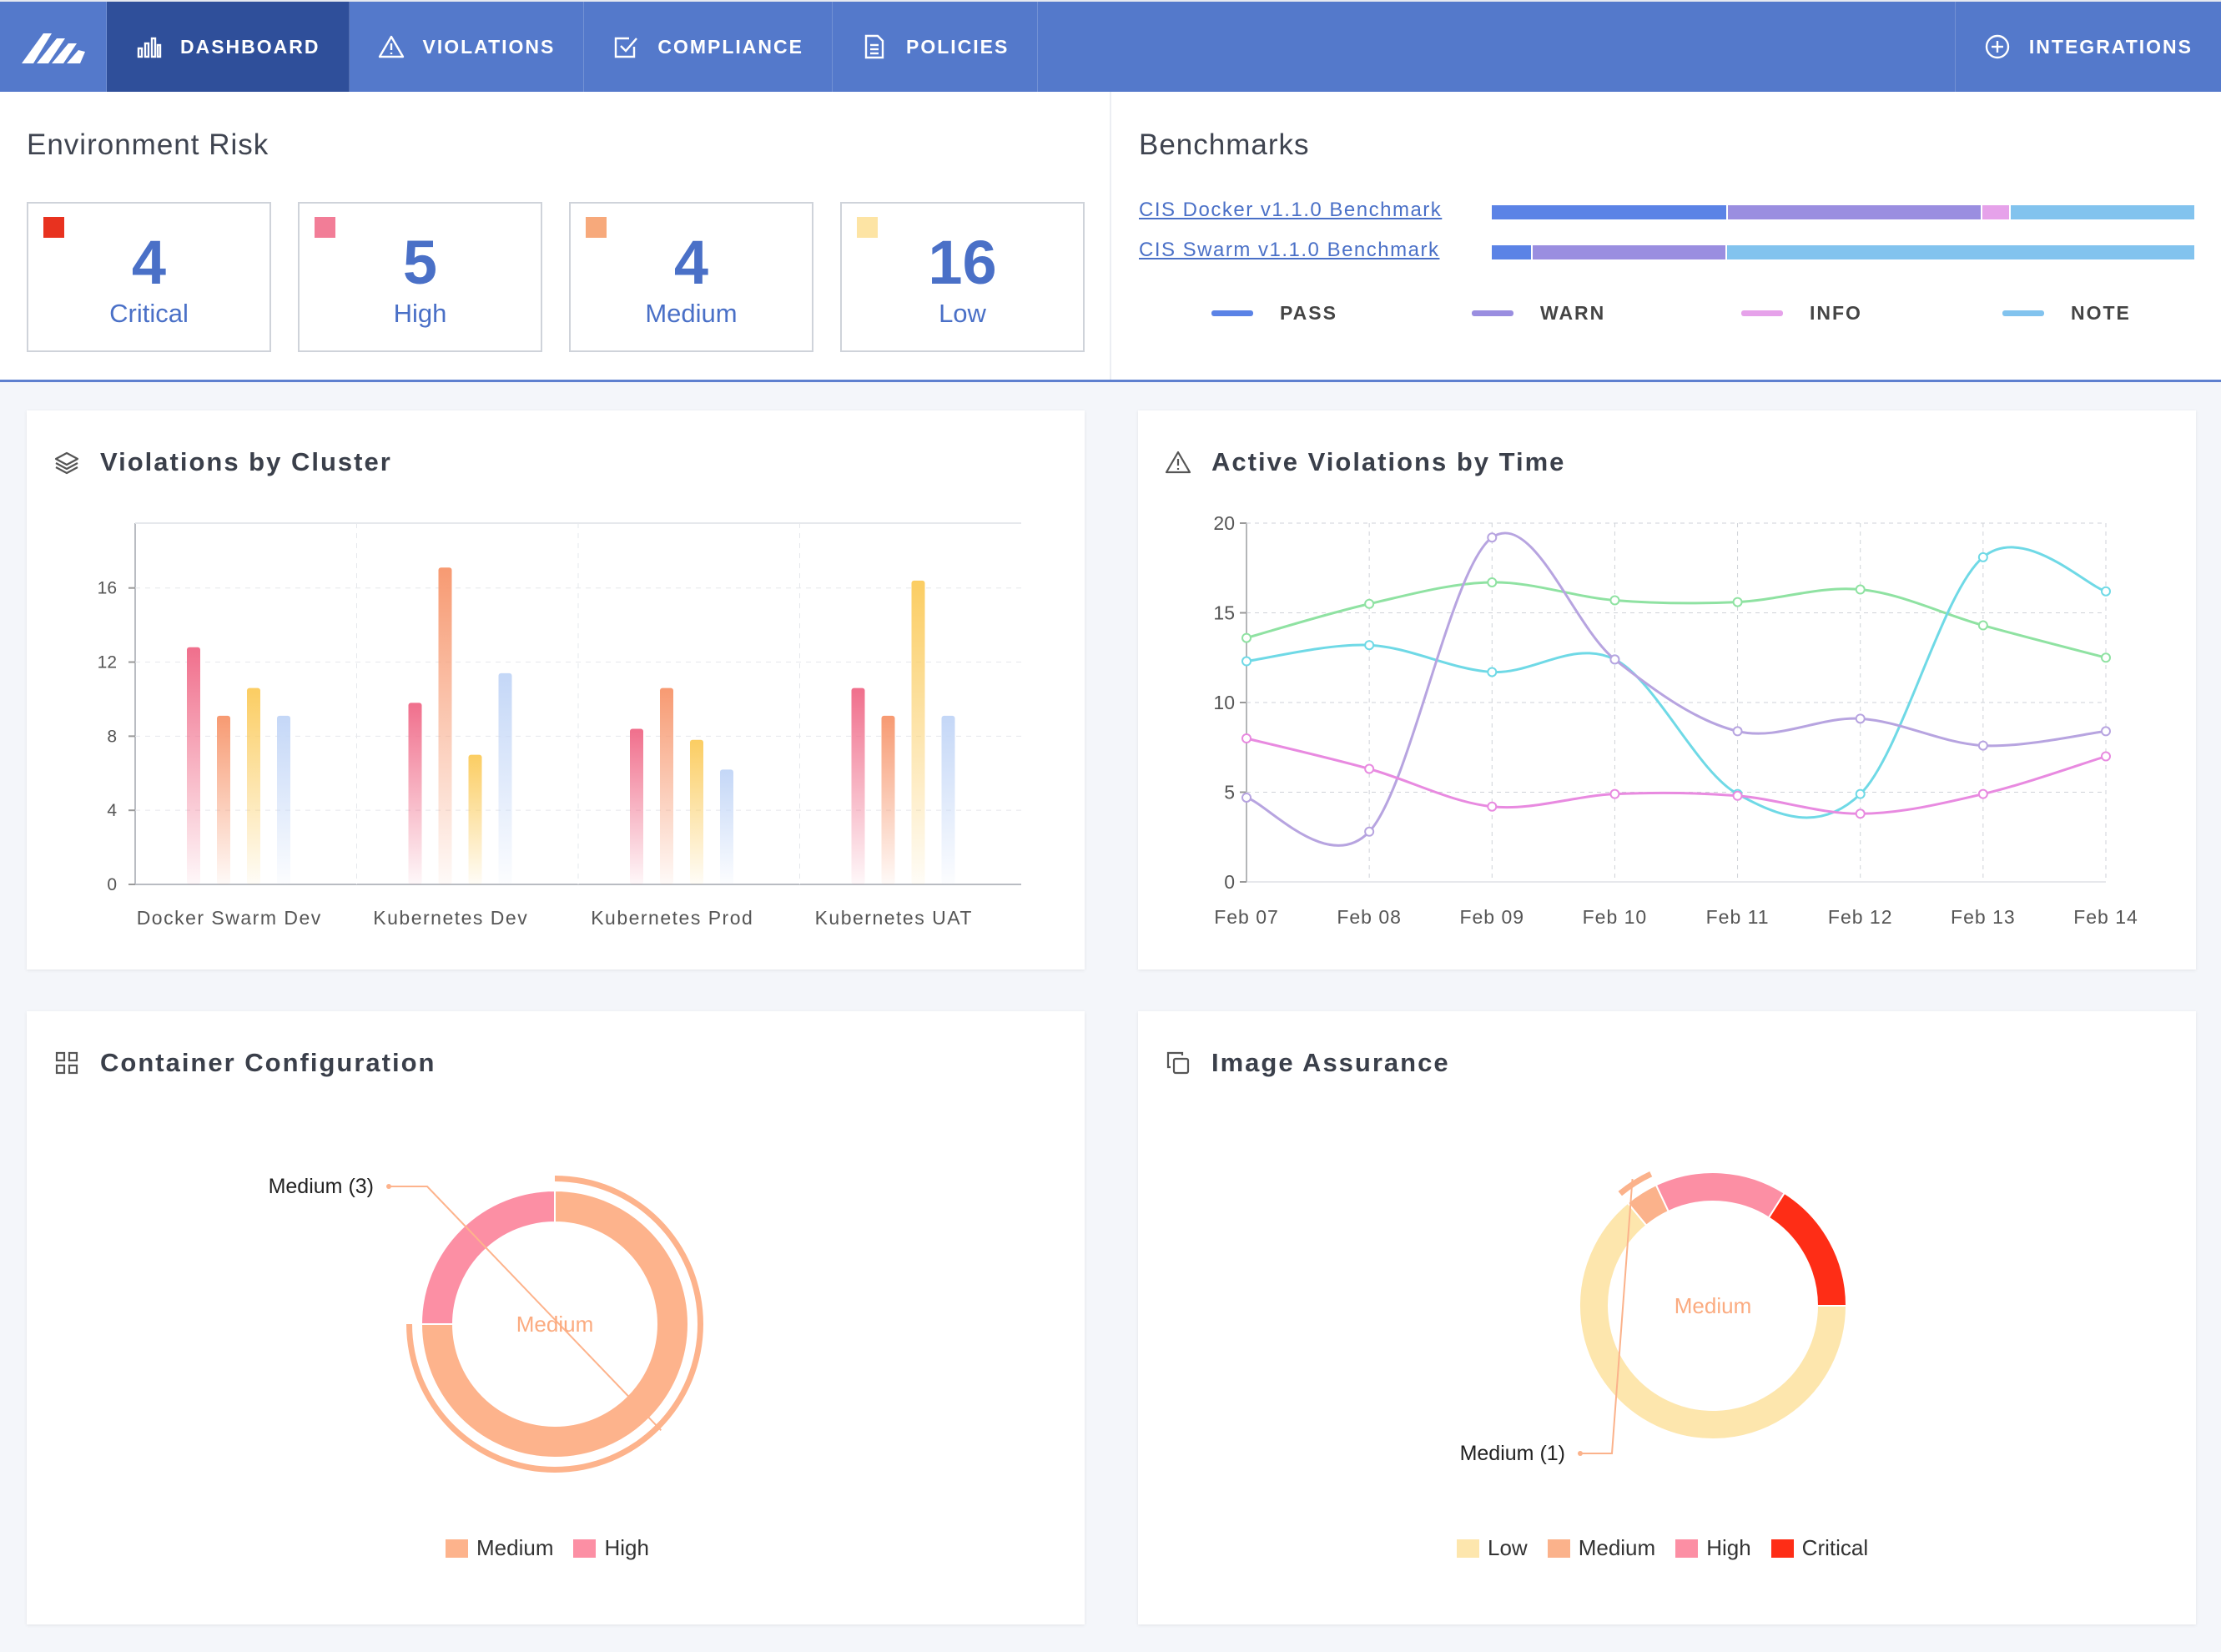 The width and height of the screenshot is (2221, 1652). What do you see at coordinates (1580, 1454) in the screenshot?
I see `callout-dot` at bounding box center [1580, 1454].